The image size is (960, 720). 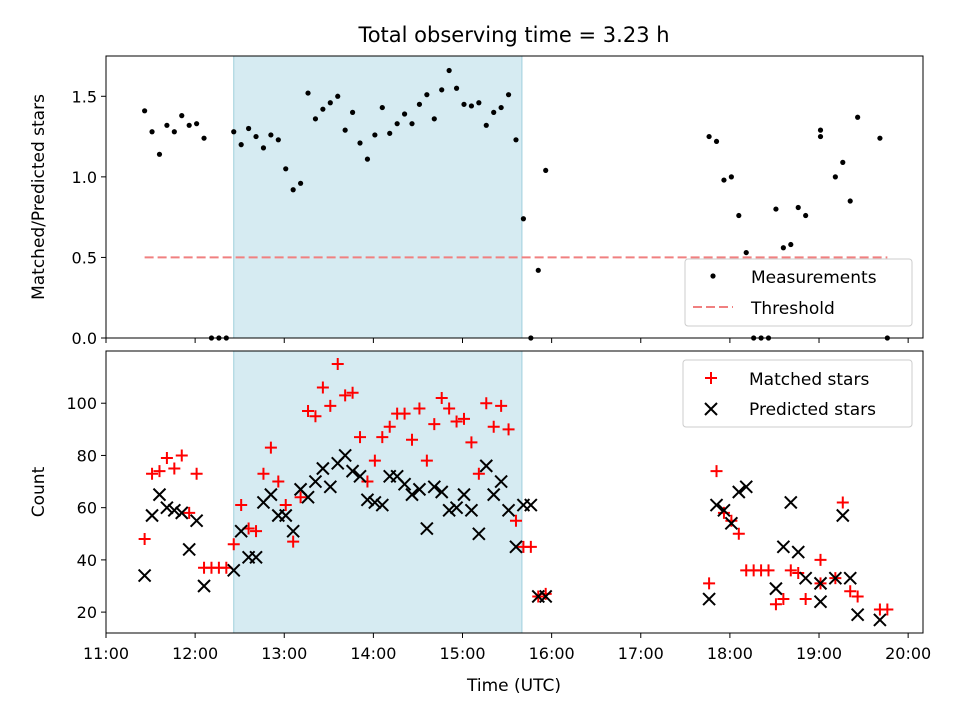 I want to click on x-tick-label-1: 12:00, so click(x=195, y=653).